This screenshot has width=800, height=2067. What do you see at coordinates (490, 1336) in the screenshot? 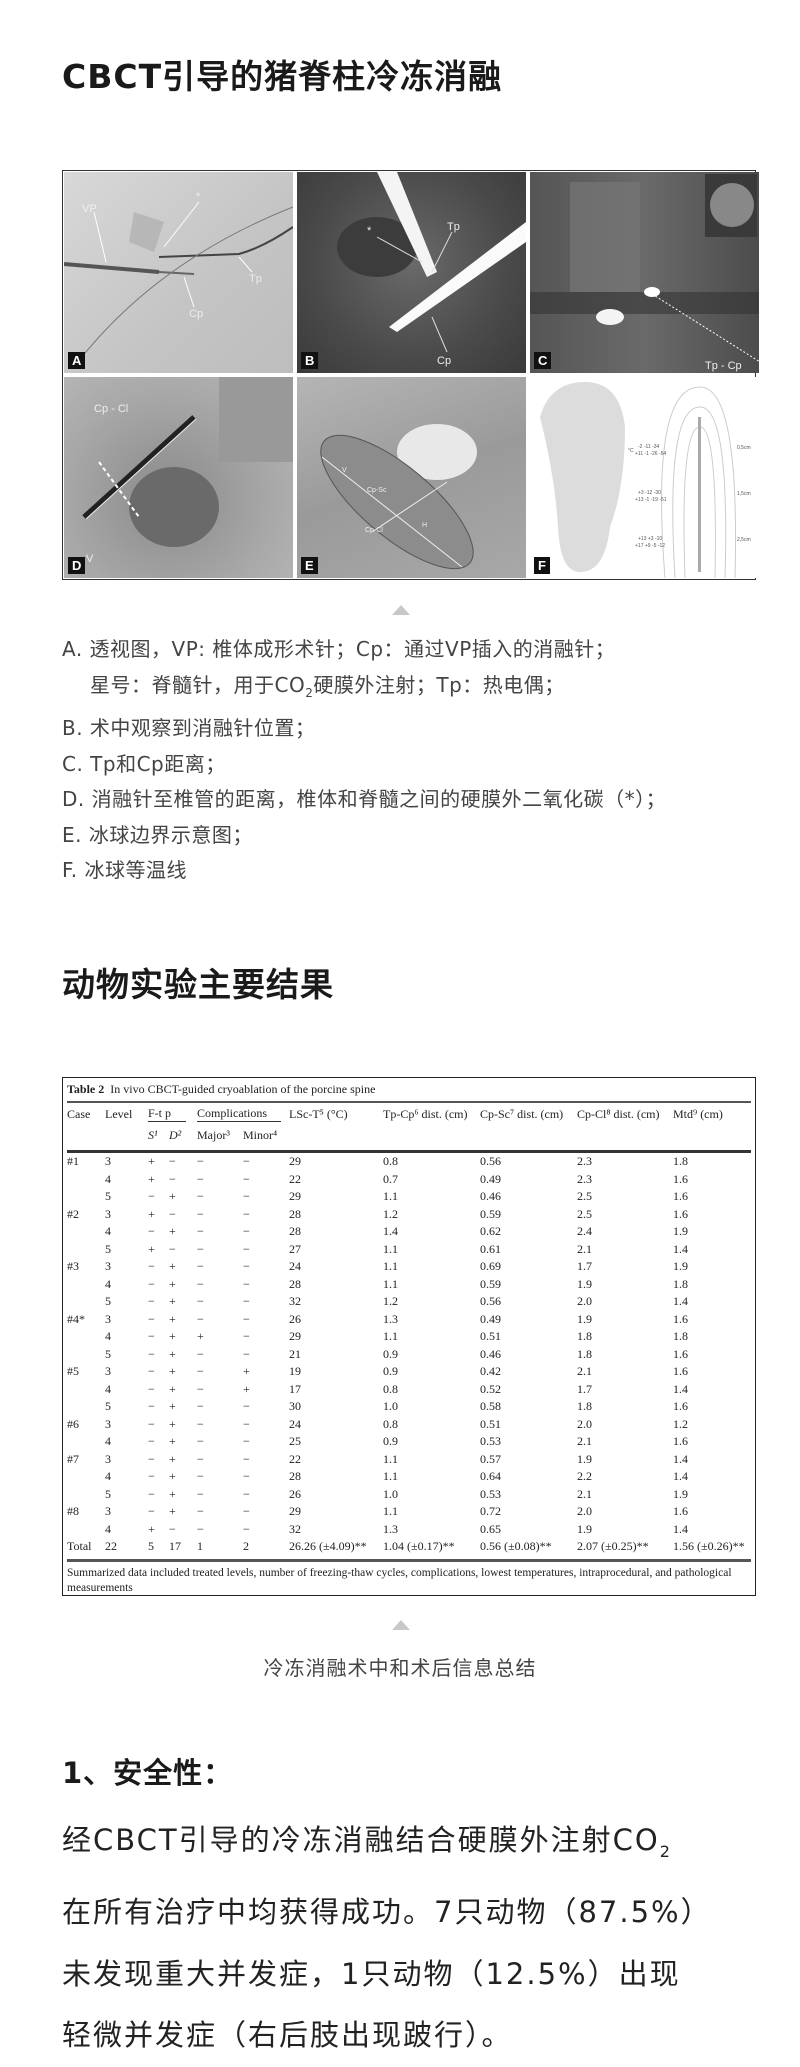
I see `table-cell: 0.51` at bounding box center [490, 1336].